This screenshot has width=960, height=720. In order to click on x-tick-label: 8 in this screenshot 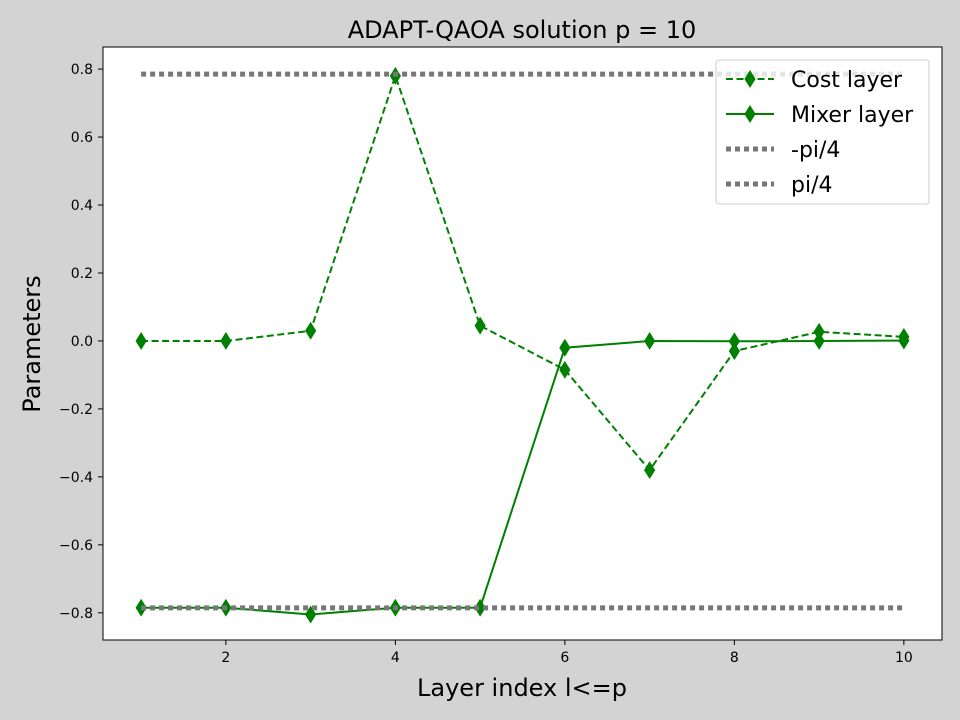, I will do `click(734, 658)`.